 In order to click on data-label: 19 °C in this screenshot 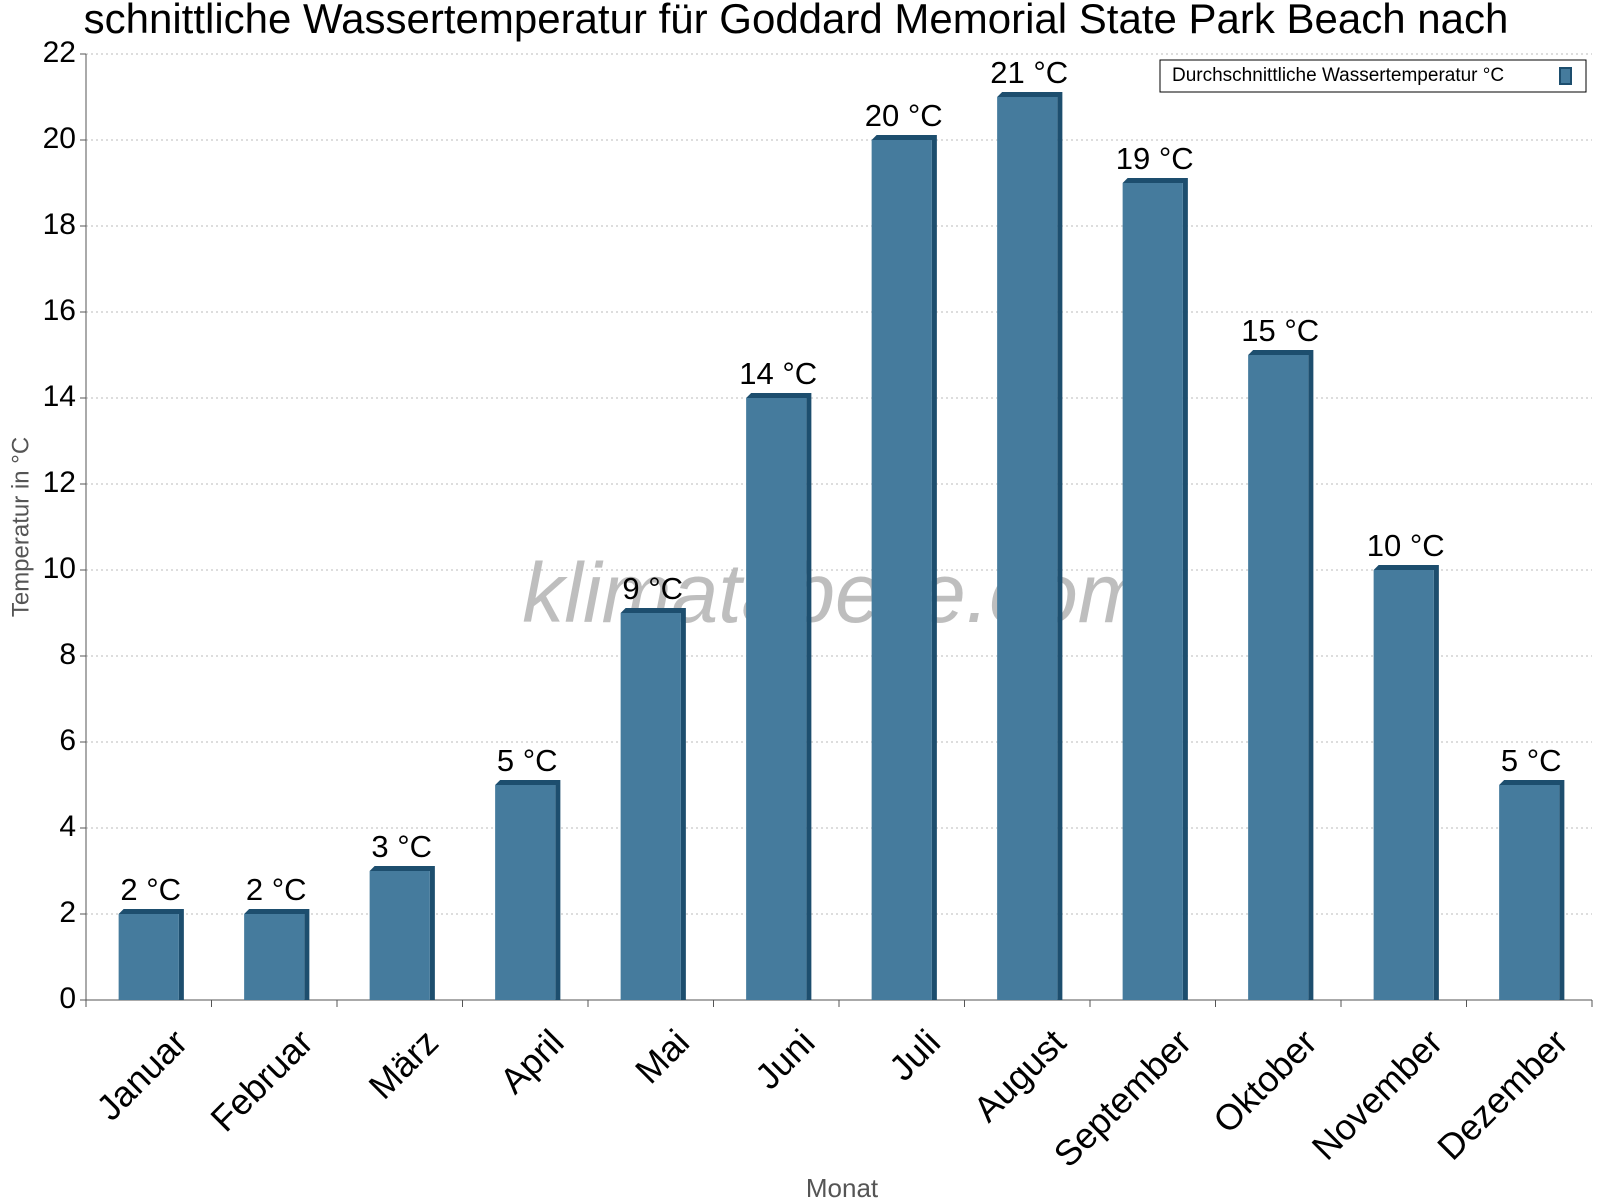, I will do `click(1155, 158)`.